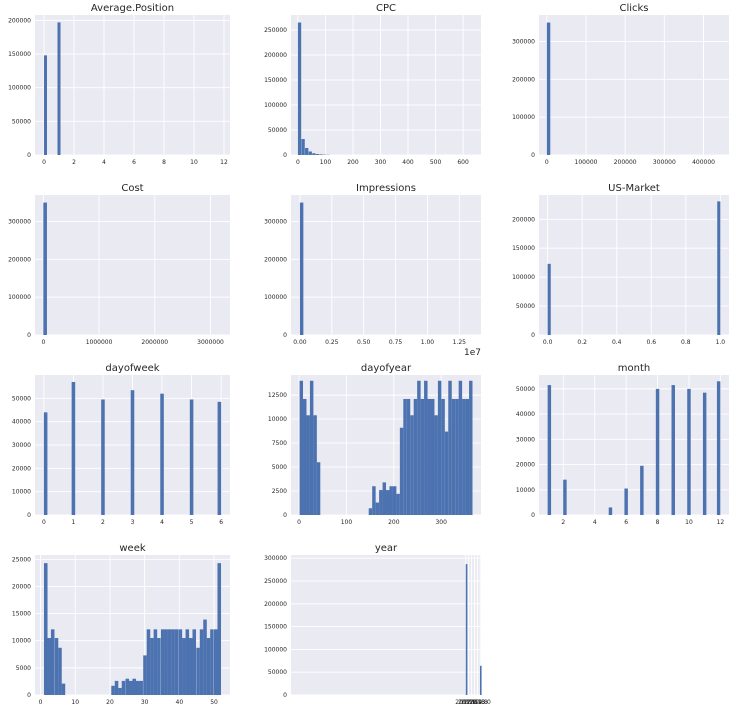 Image resolution: width=743 pixels, height=712 pixels. What do you see at coordinates (465, 702) in the screenshot?
I see `x-tick-label: 2012.0` at bounding box center [465, 702].